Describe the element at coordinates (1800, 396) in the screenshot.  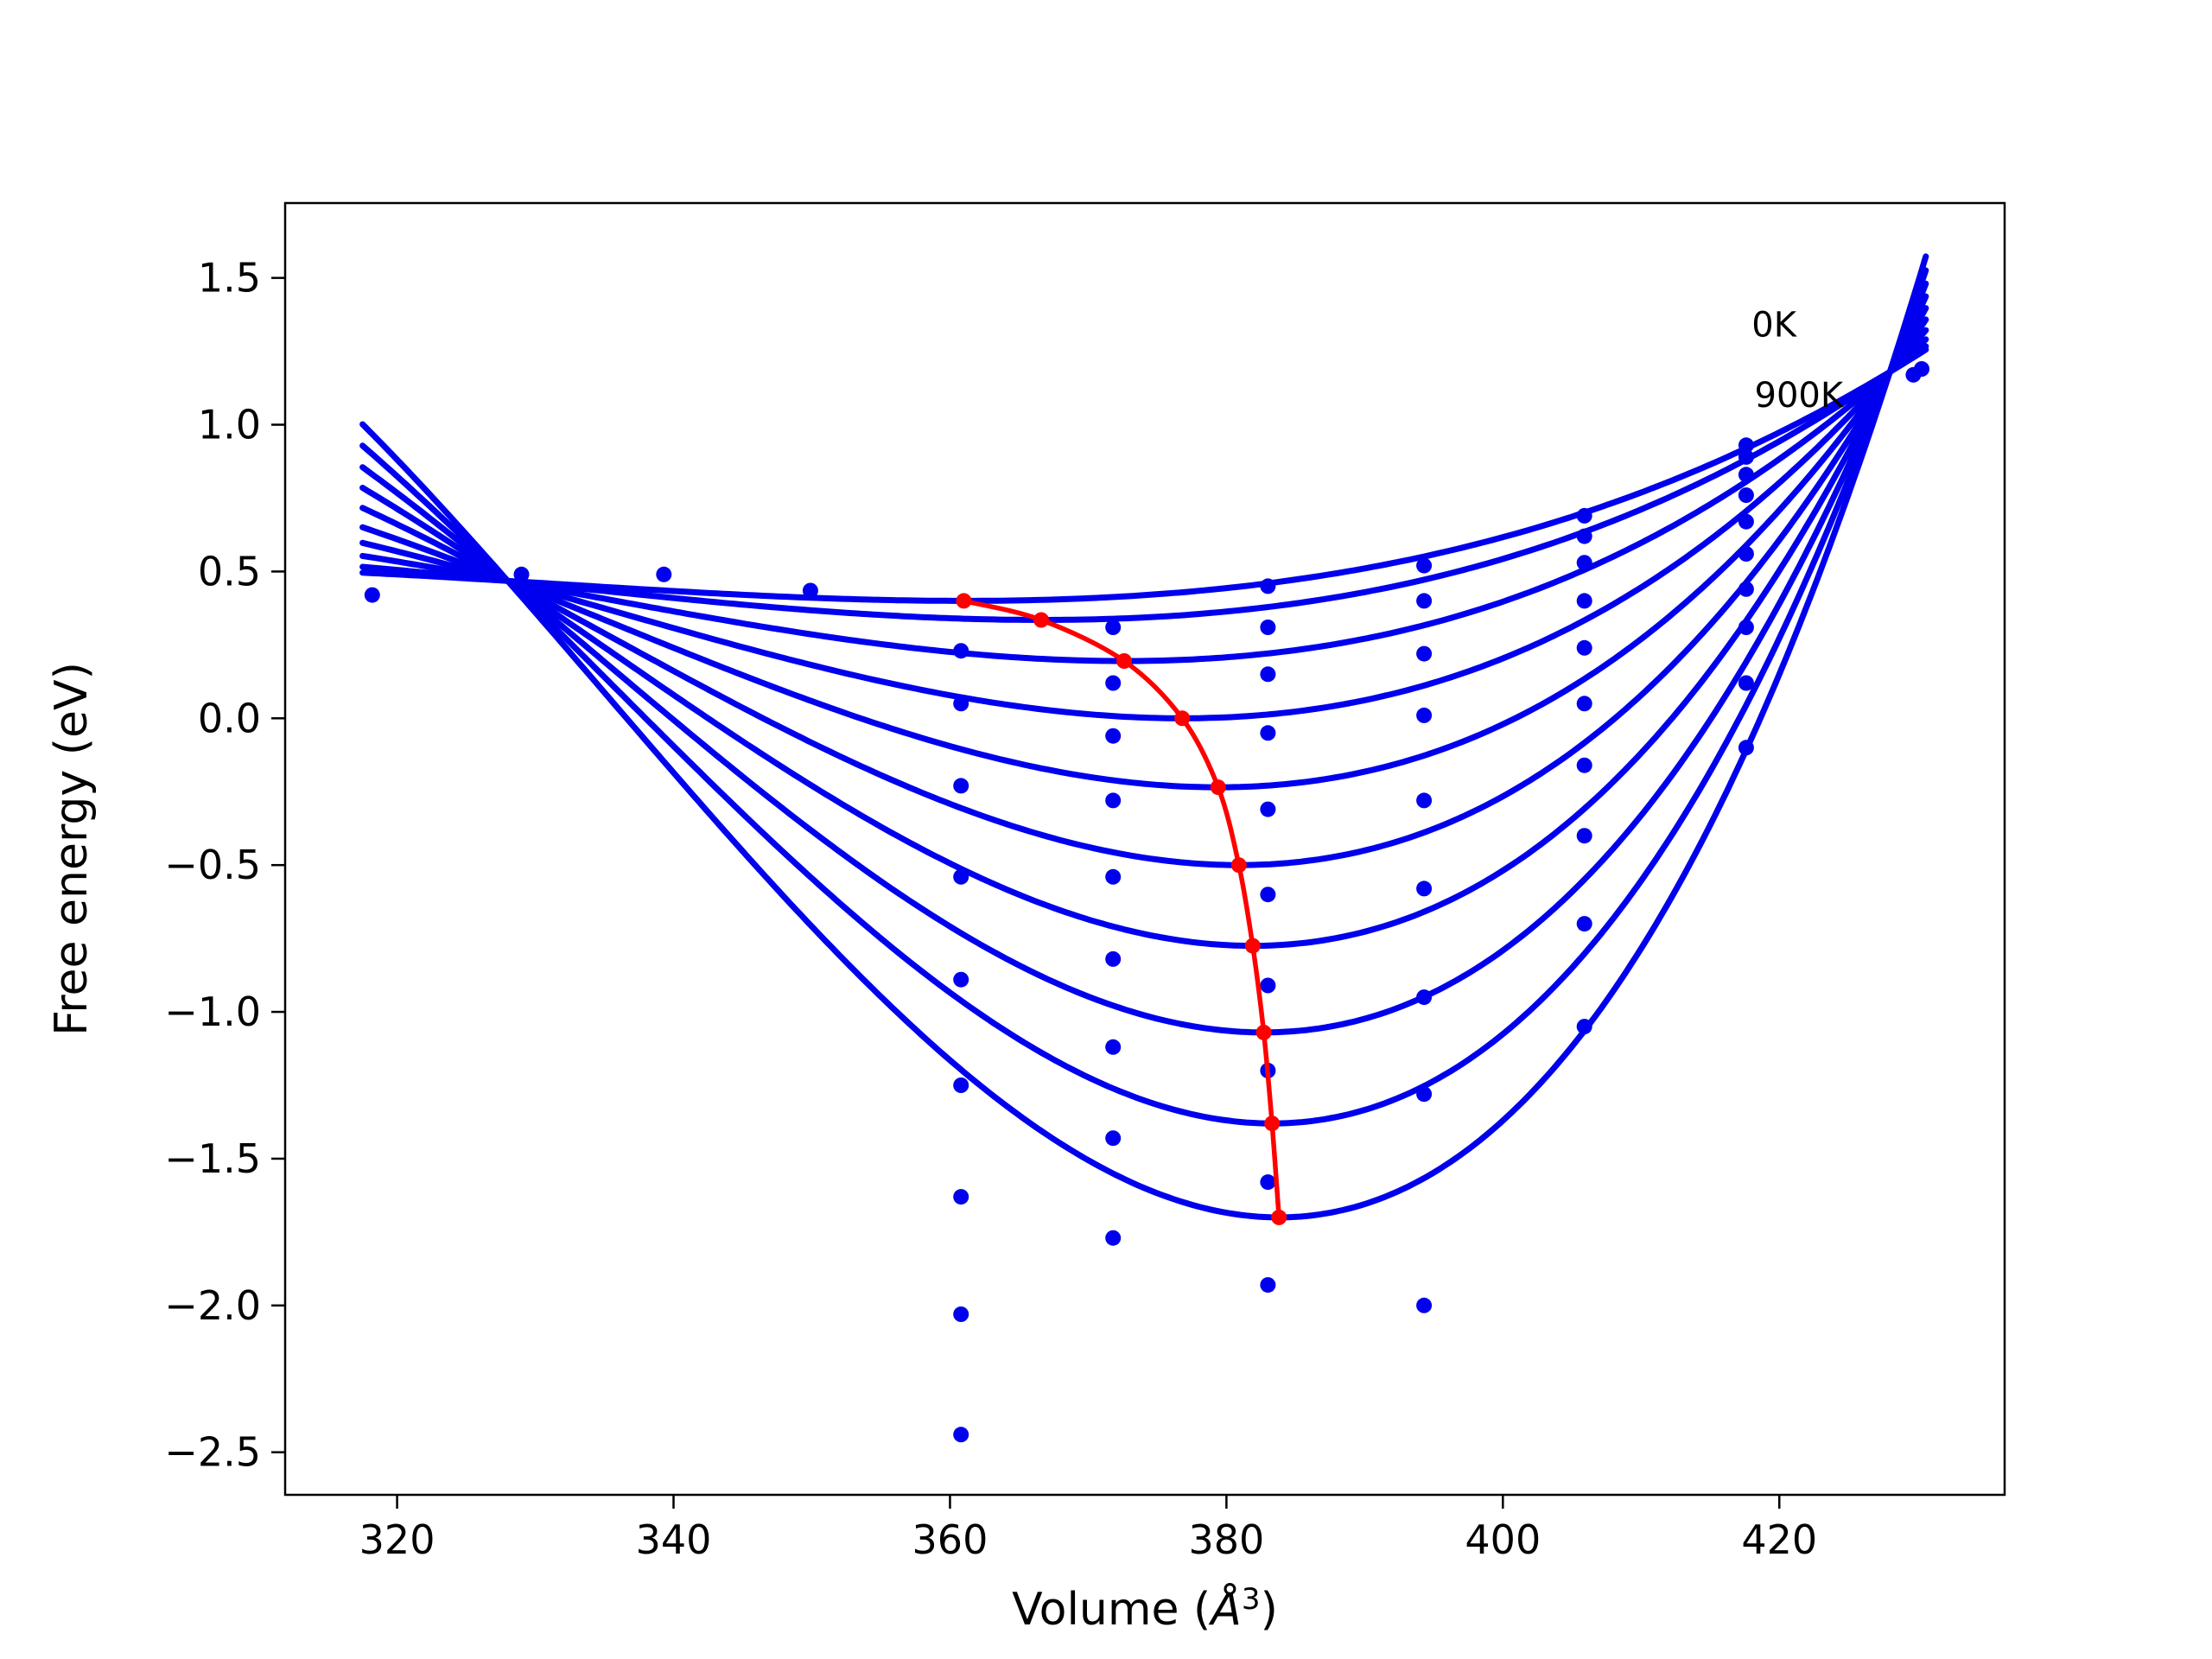
I see `temperature-annotation: 900K` at that location.